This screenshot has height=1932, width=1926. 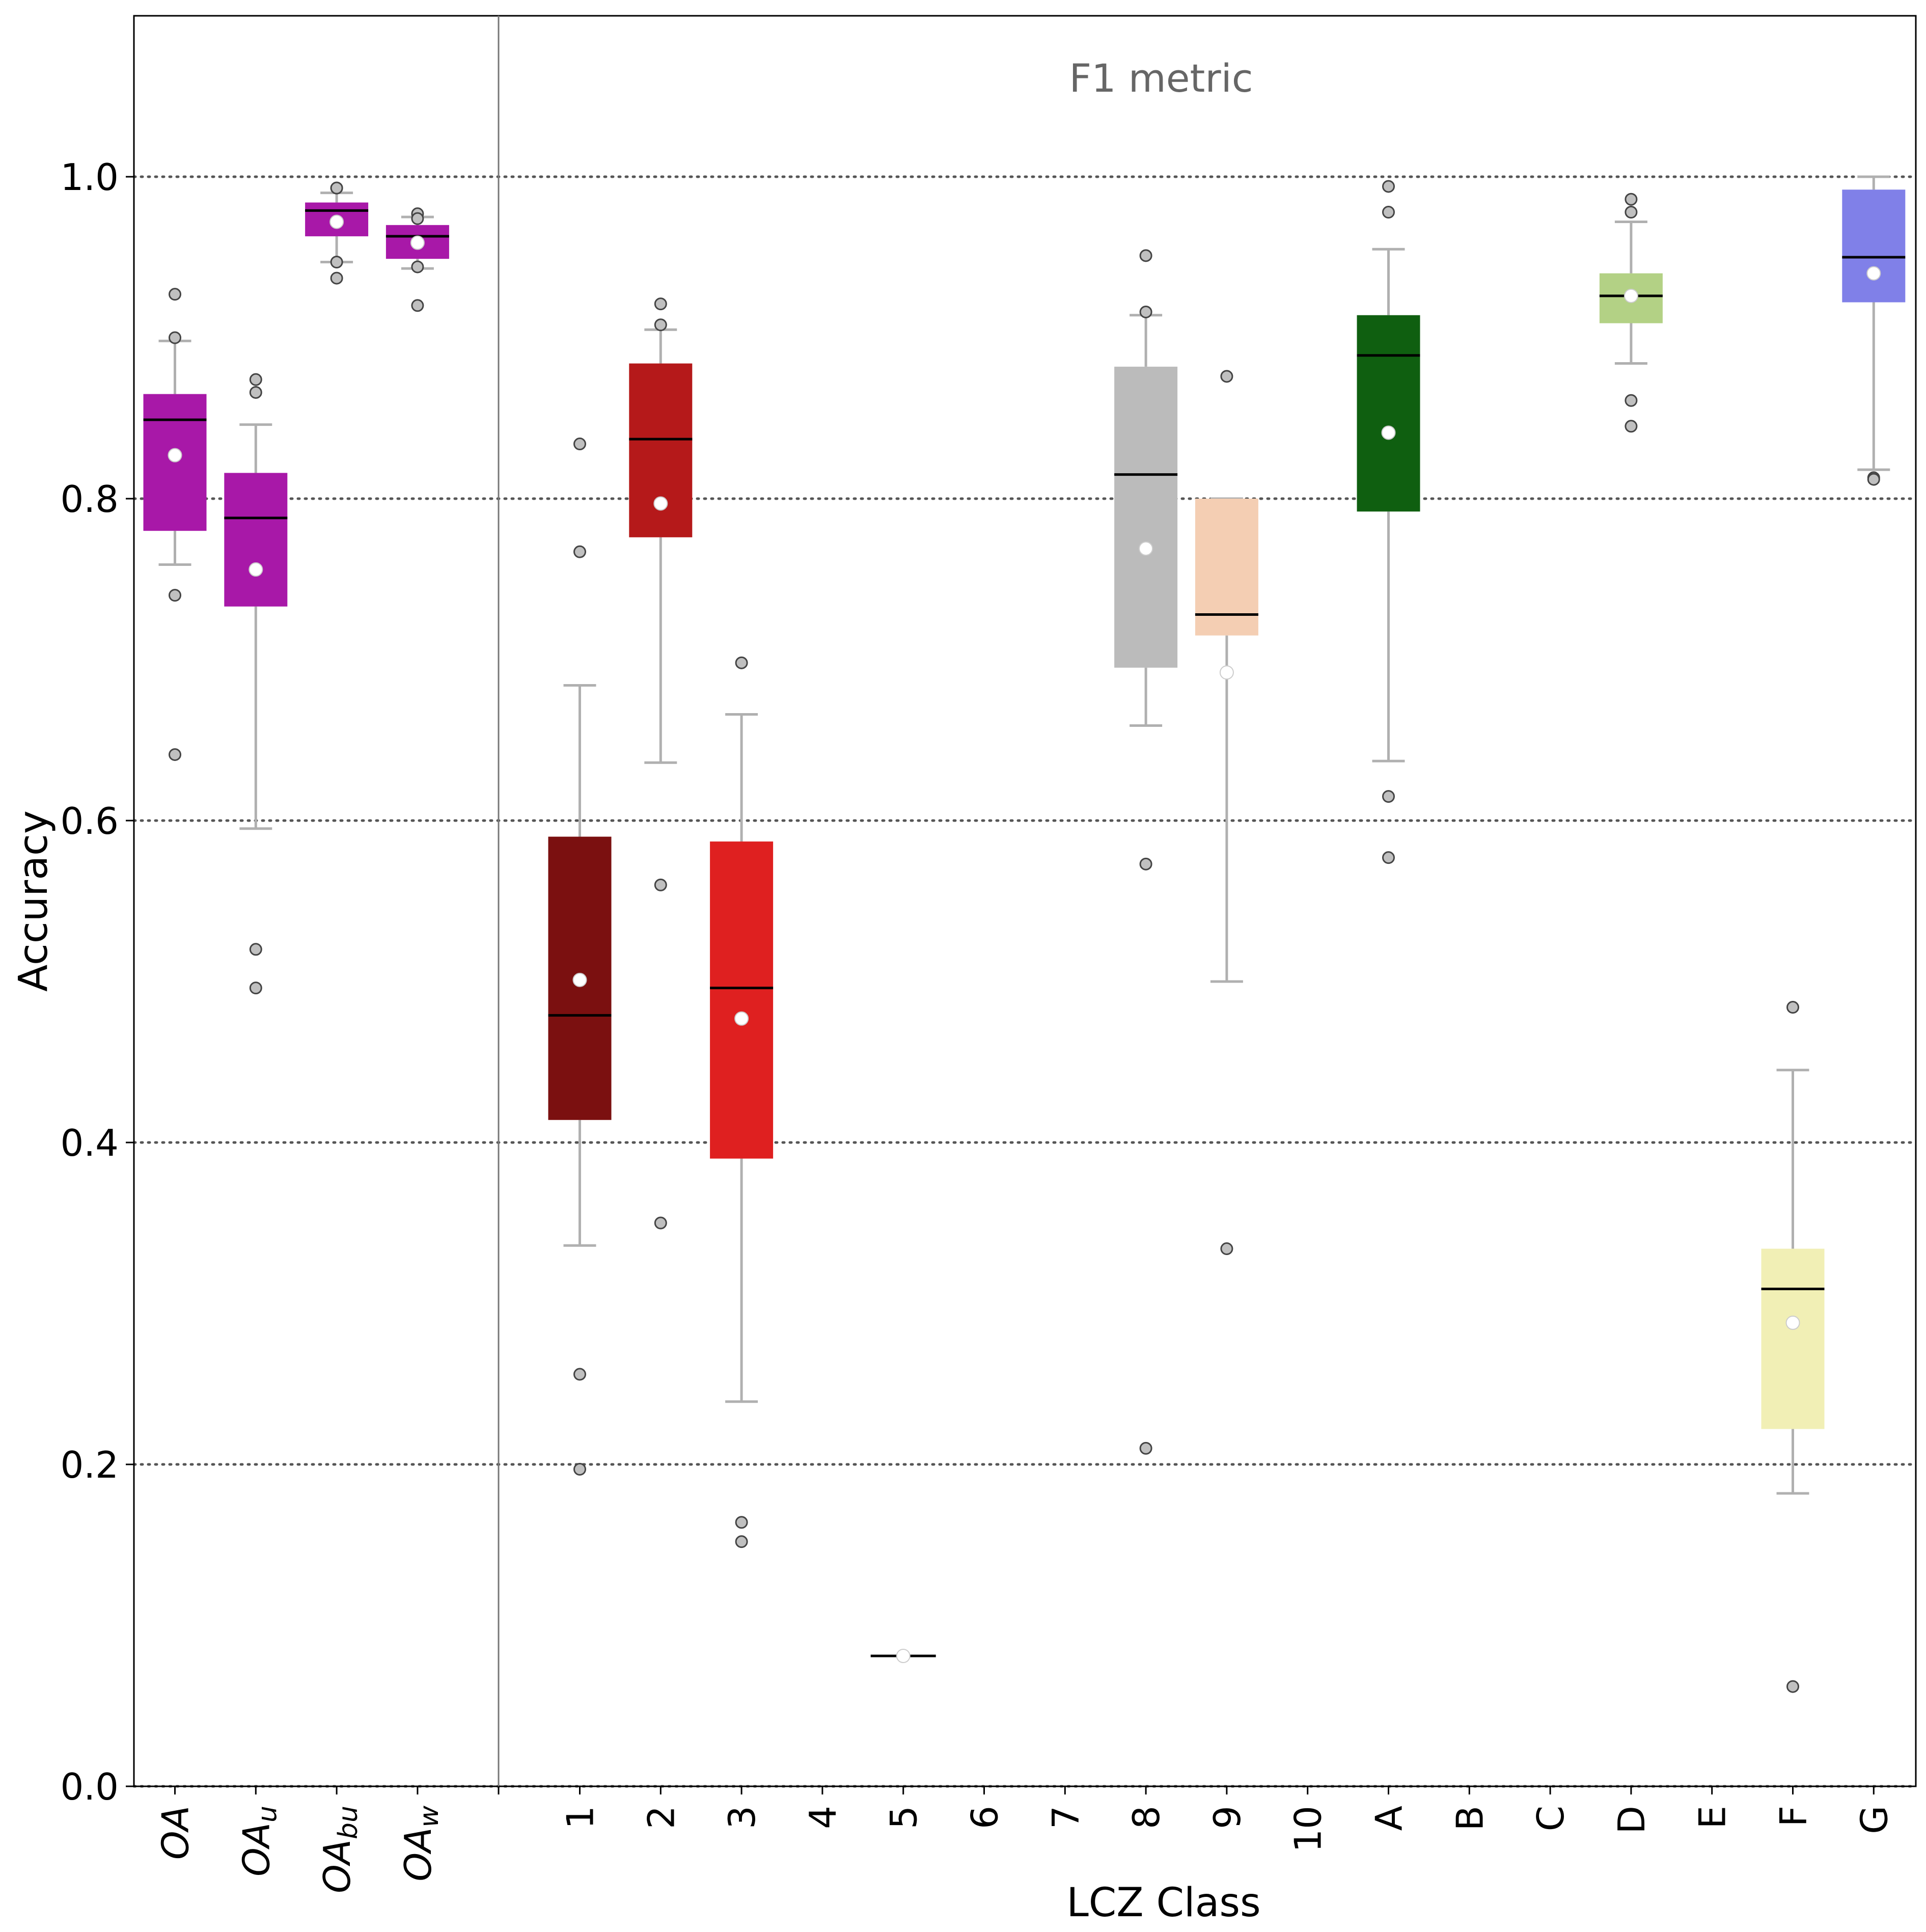 I want to click on box-OA, so click(x=175, y=524).